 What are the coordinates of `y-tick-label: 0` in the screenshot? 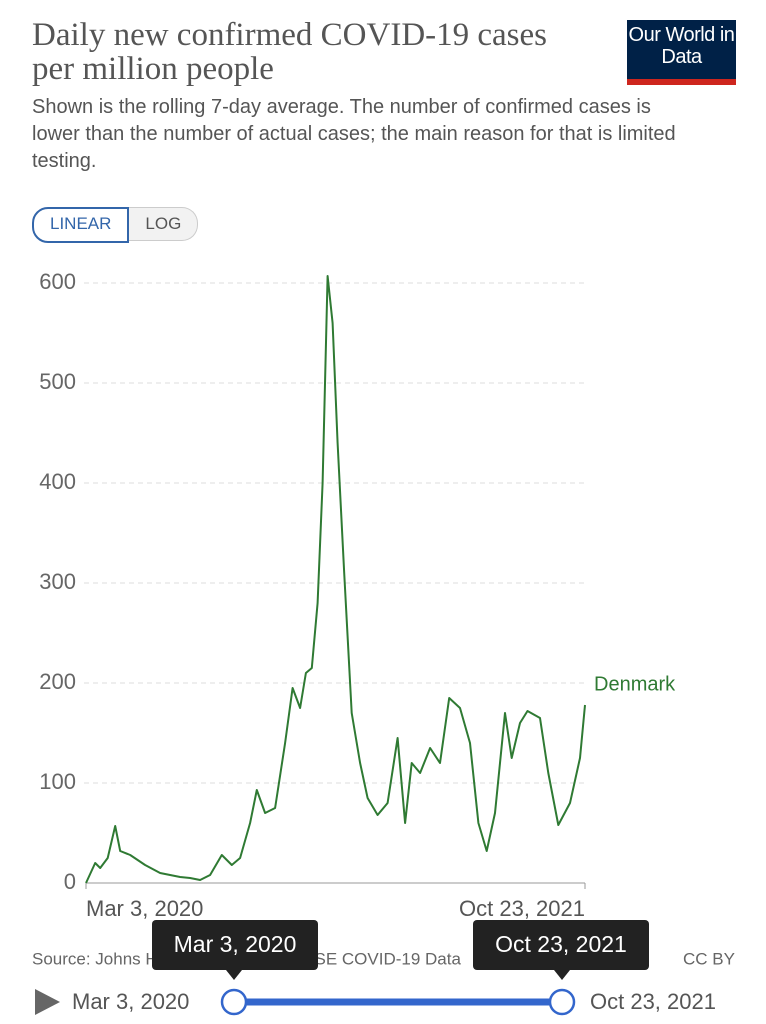 It's located at (70, 881).